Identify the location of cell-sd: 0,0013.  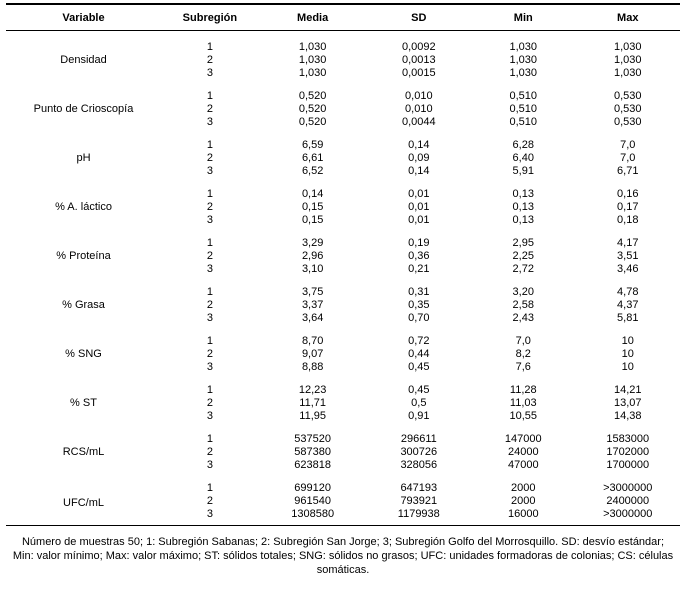
(418, 60).